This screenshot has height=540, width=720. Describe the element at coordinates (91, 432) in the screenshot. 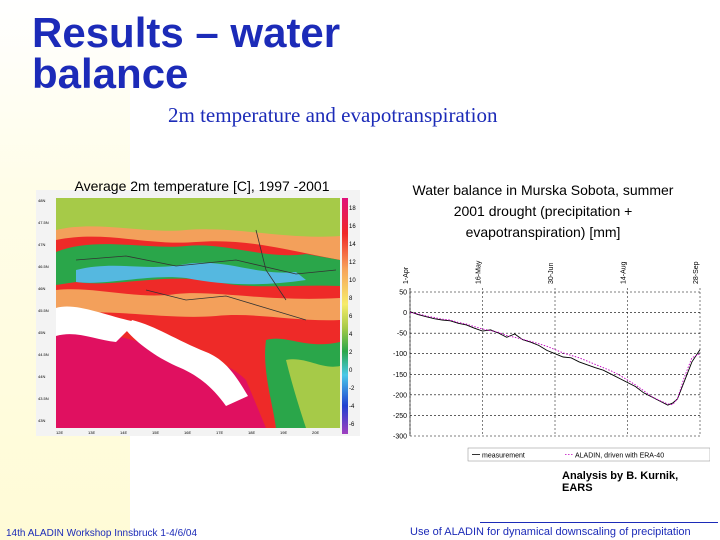

I see `lon-label: 13E` at that location.